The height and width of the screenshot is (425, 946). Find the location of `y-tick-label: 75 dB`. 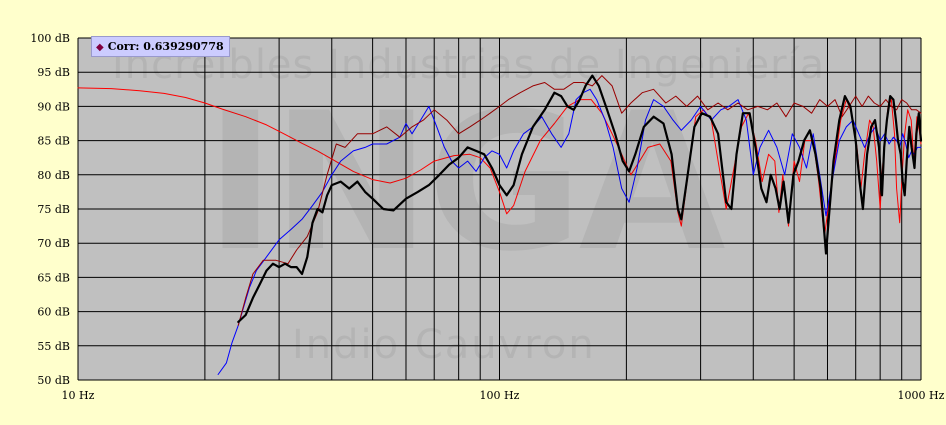

y-tick-label: 75 dB is located at coordinates (53, 209).